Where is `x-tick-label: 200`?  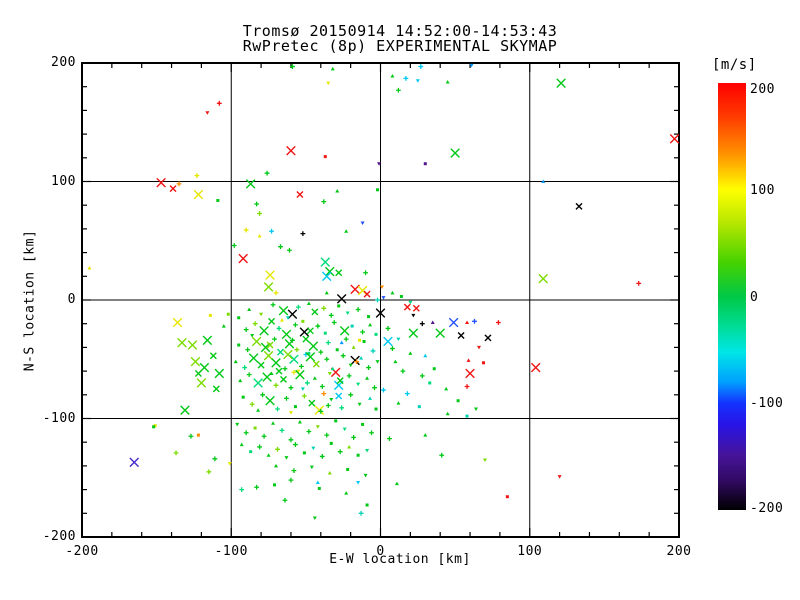 x-tick-label: 200 is located at coordinates (679, 551).